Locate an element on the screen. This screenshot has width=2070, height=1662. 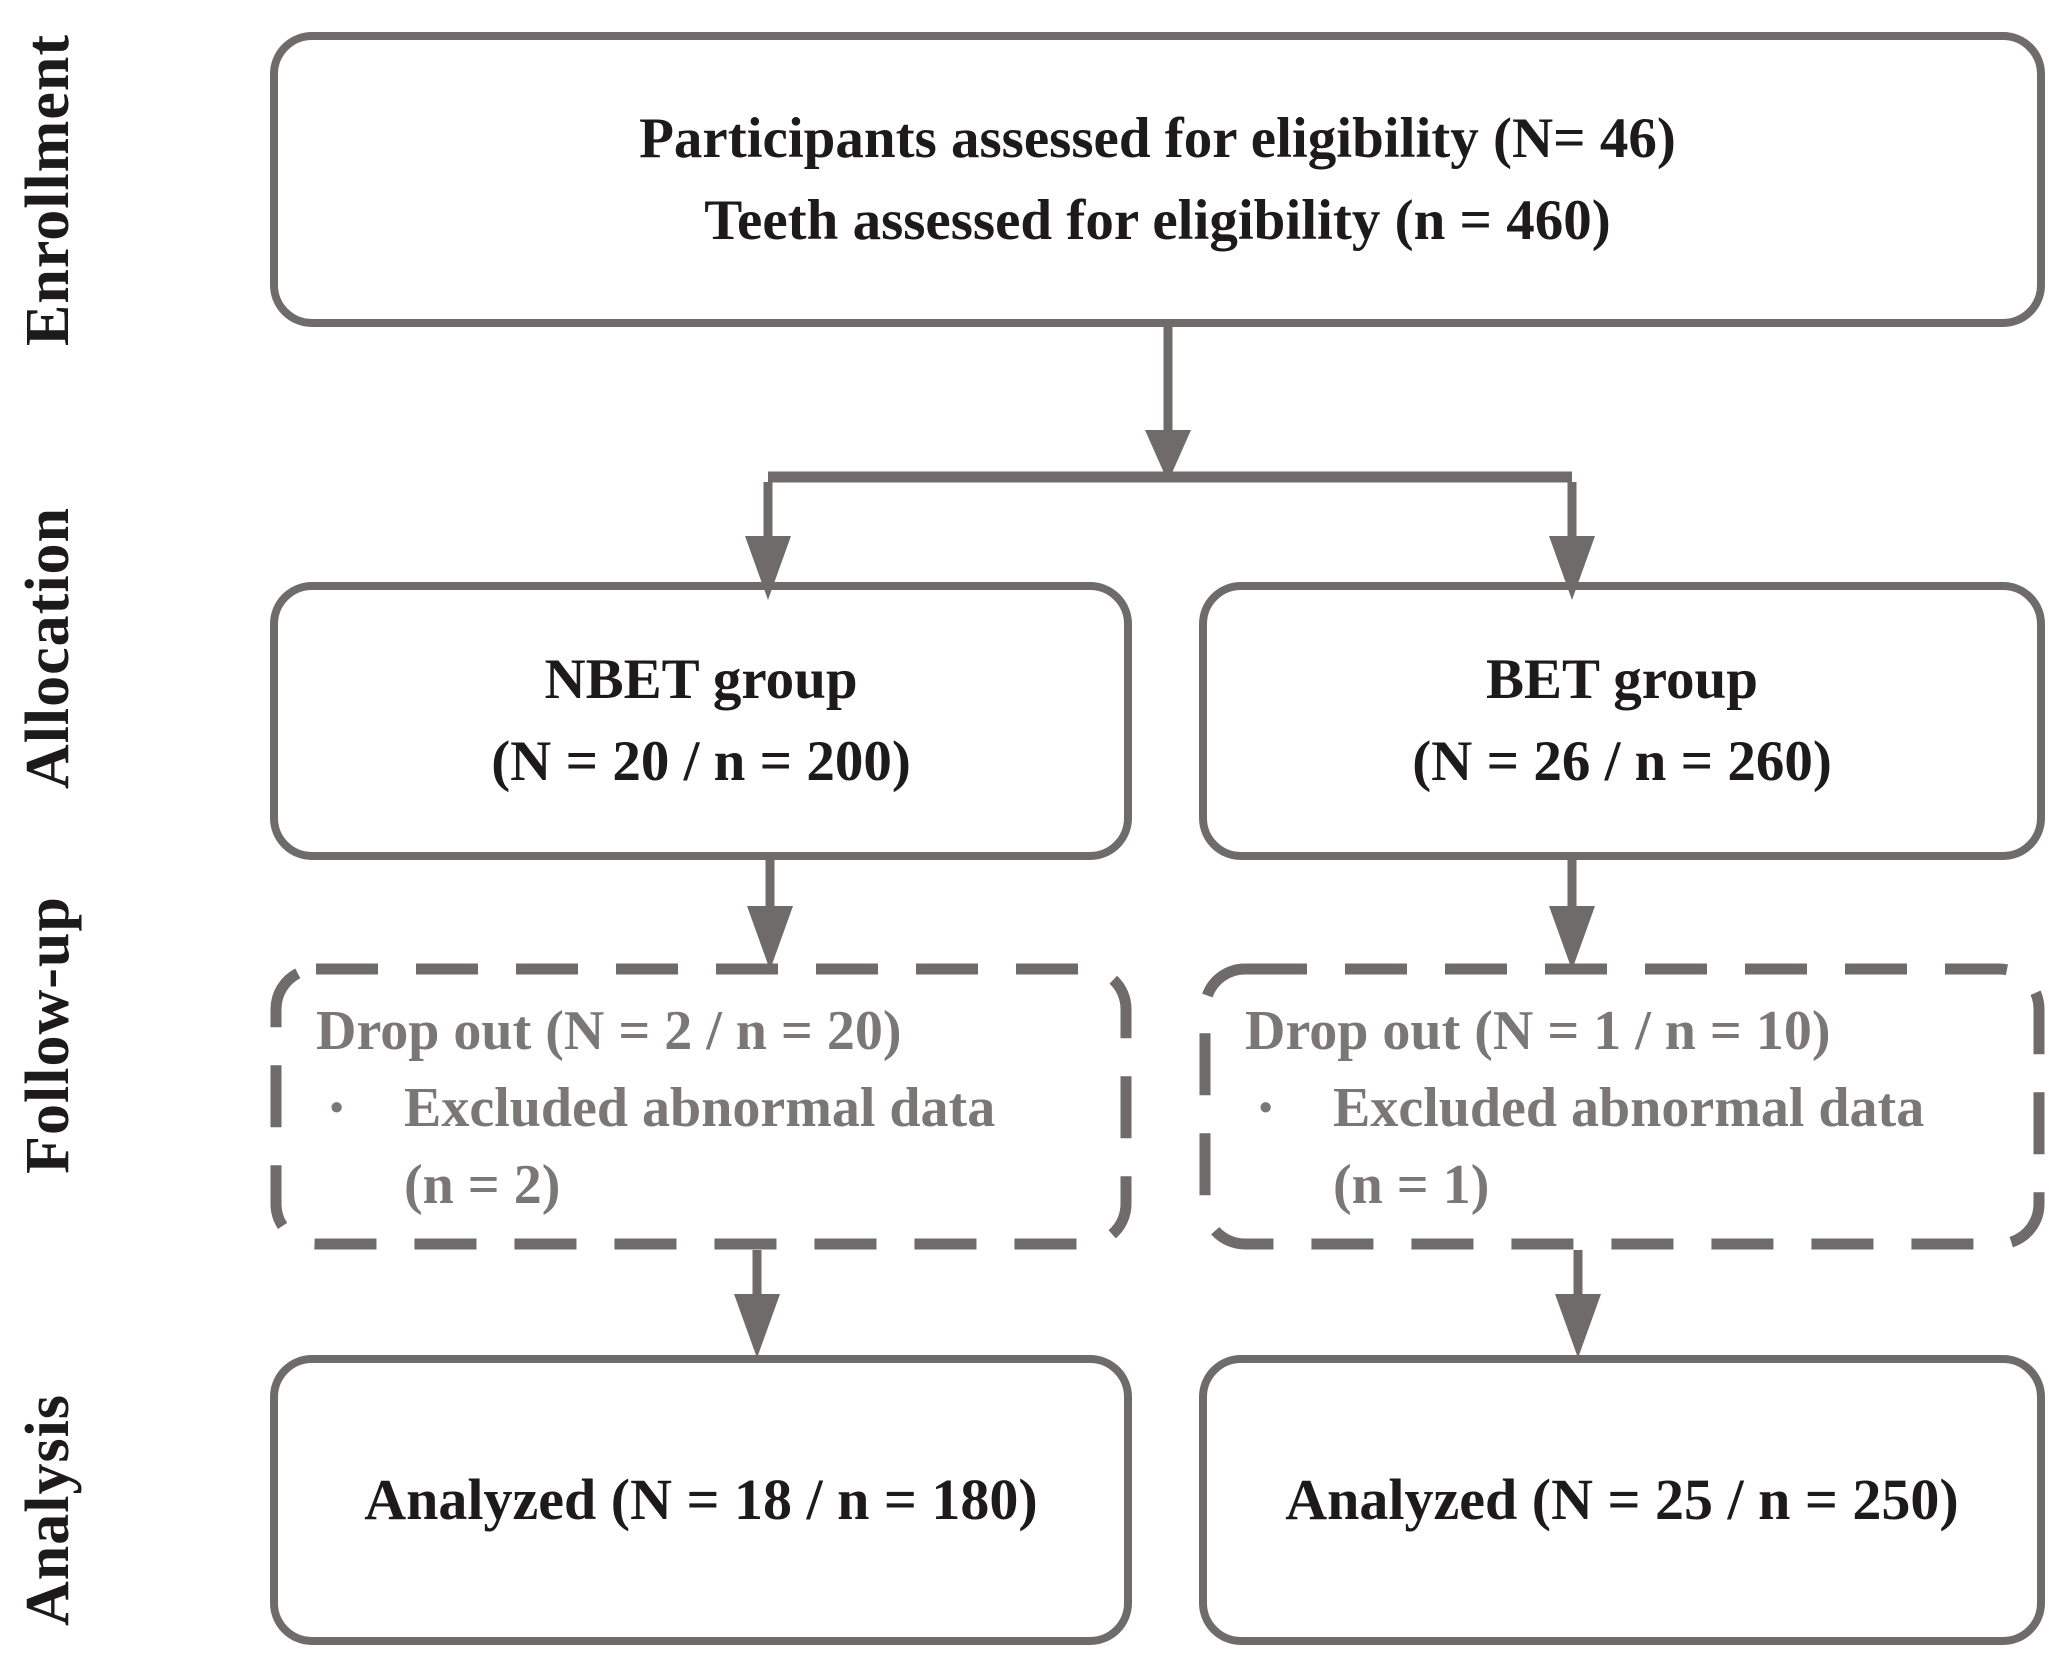
allocation-box-nbet: NBET group (N = 20 / n = 200) is located at coordinates (701, 721).